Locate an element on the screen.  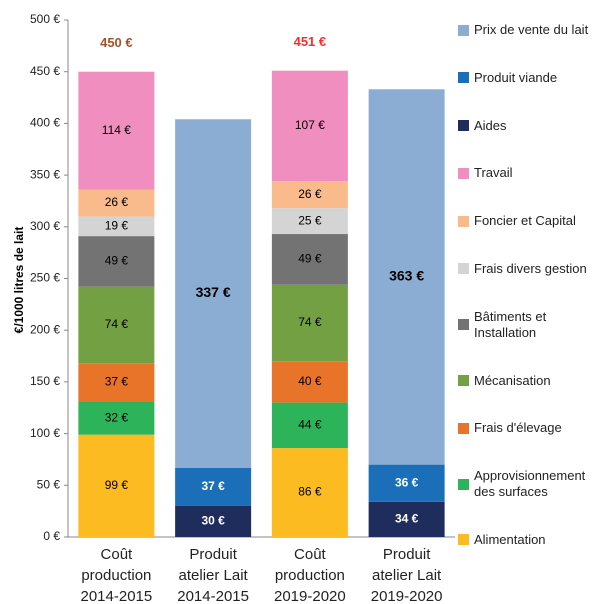
value-label: 107 € is located at coordinates (310, 125).